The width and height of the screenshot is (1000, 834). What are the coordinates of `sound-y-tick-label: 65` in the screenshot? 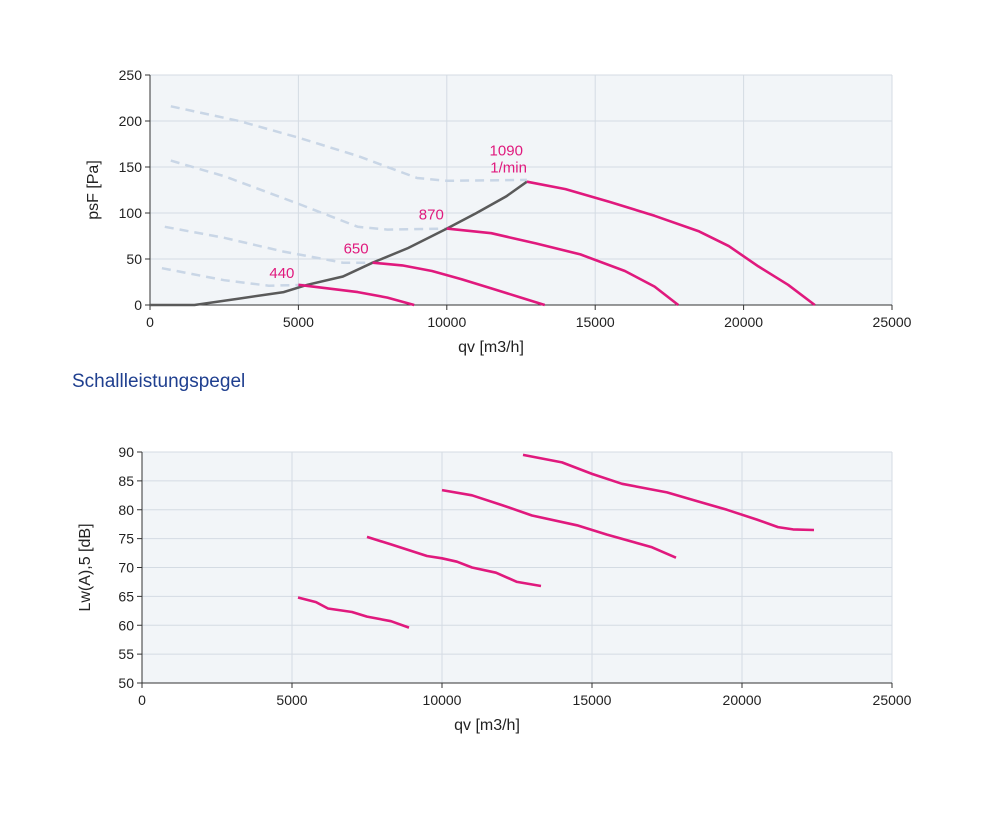 It's located at (126, 596).